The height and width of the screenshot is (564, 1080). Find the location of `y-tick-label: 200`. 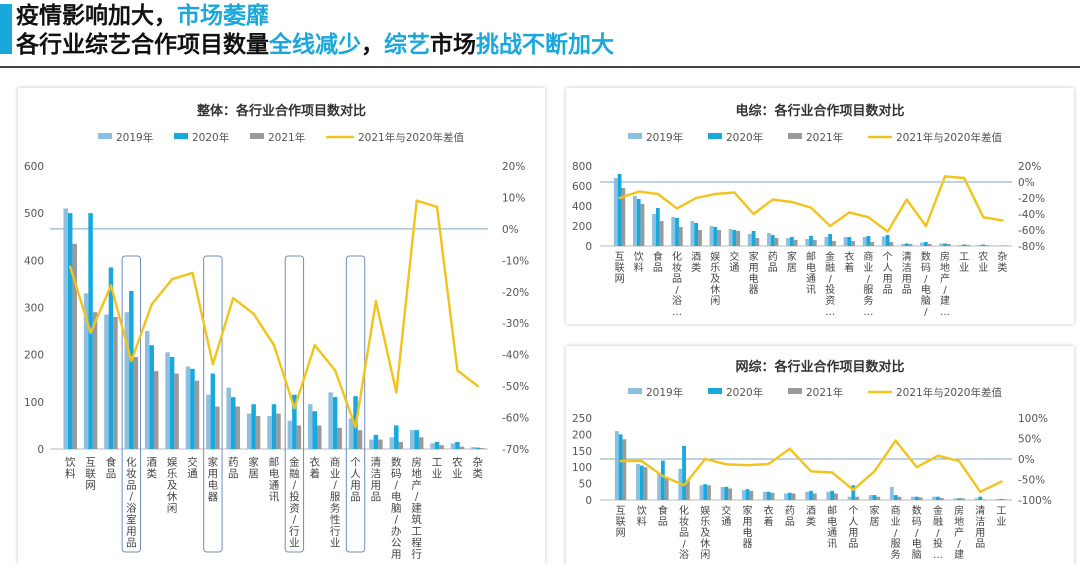

y-tick-label: 200 is located at coordinates (582, 435).